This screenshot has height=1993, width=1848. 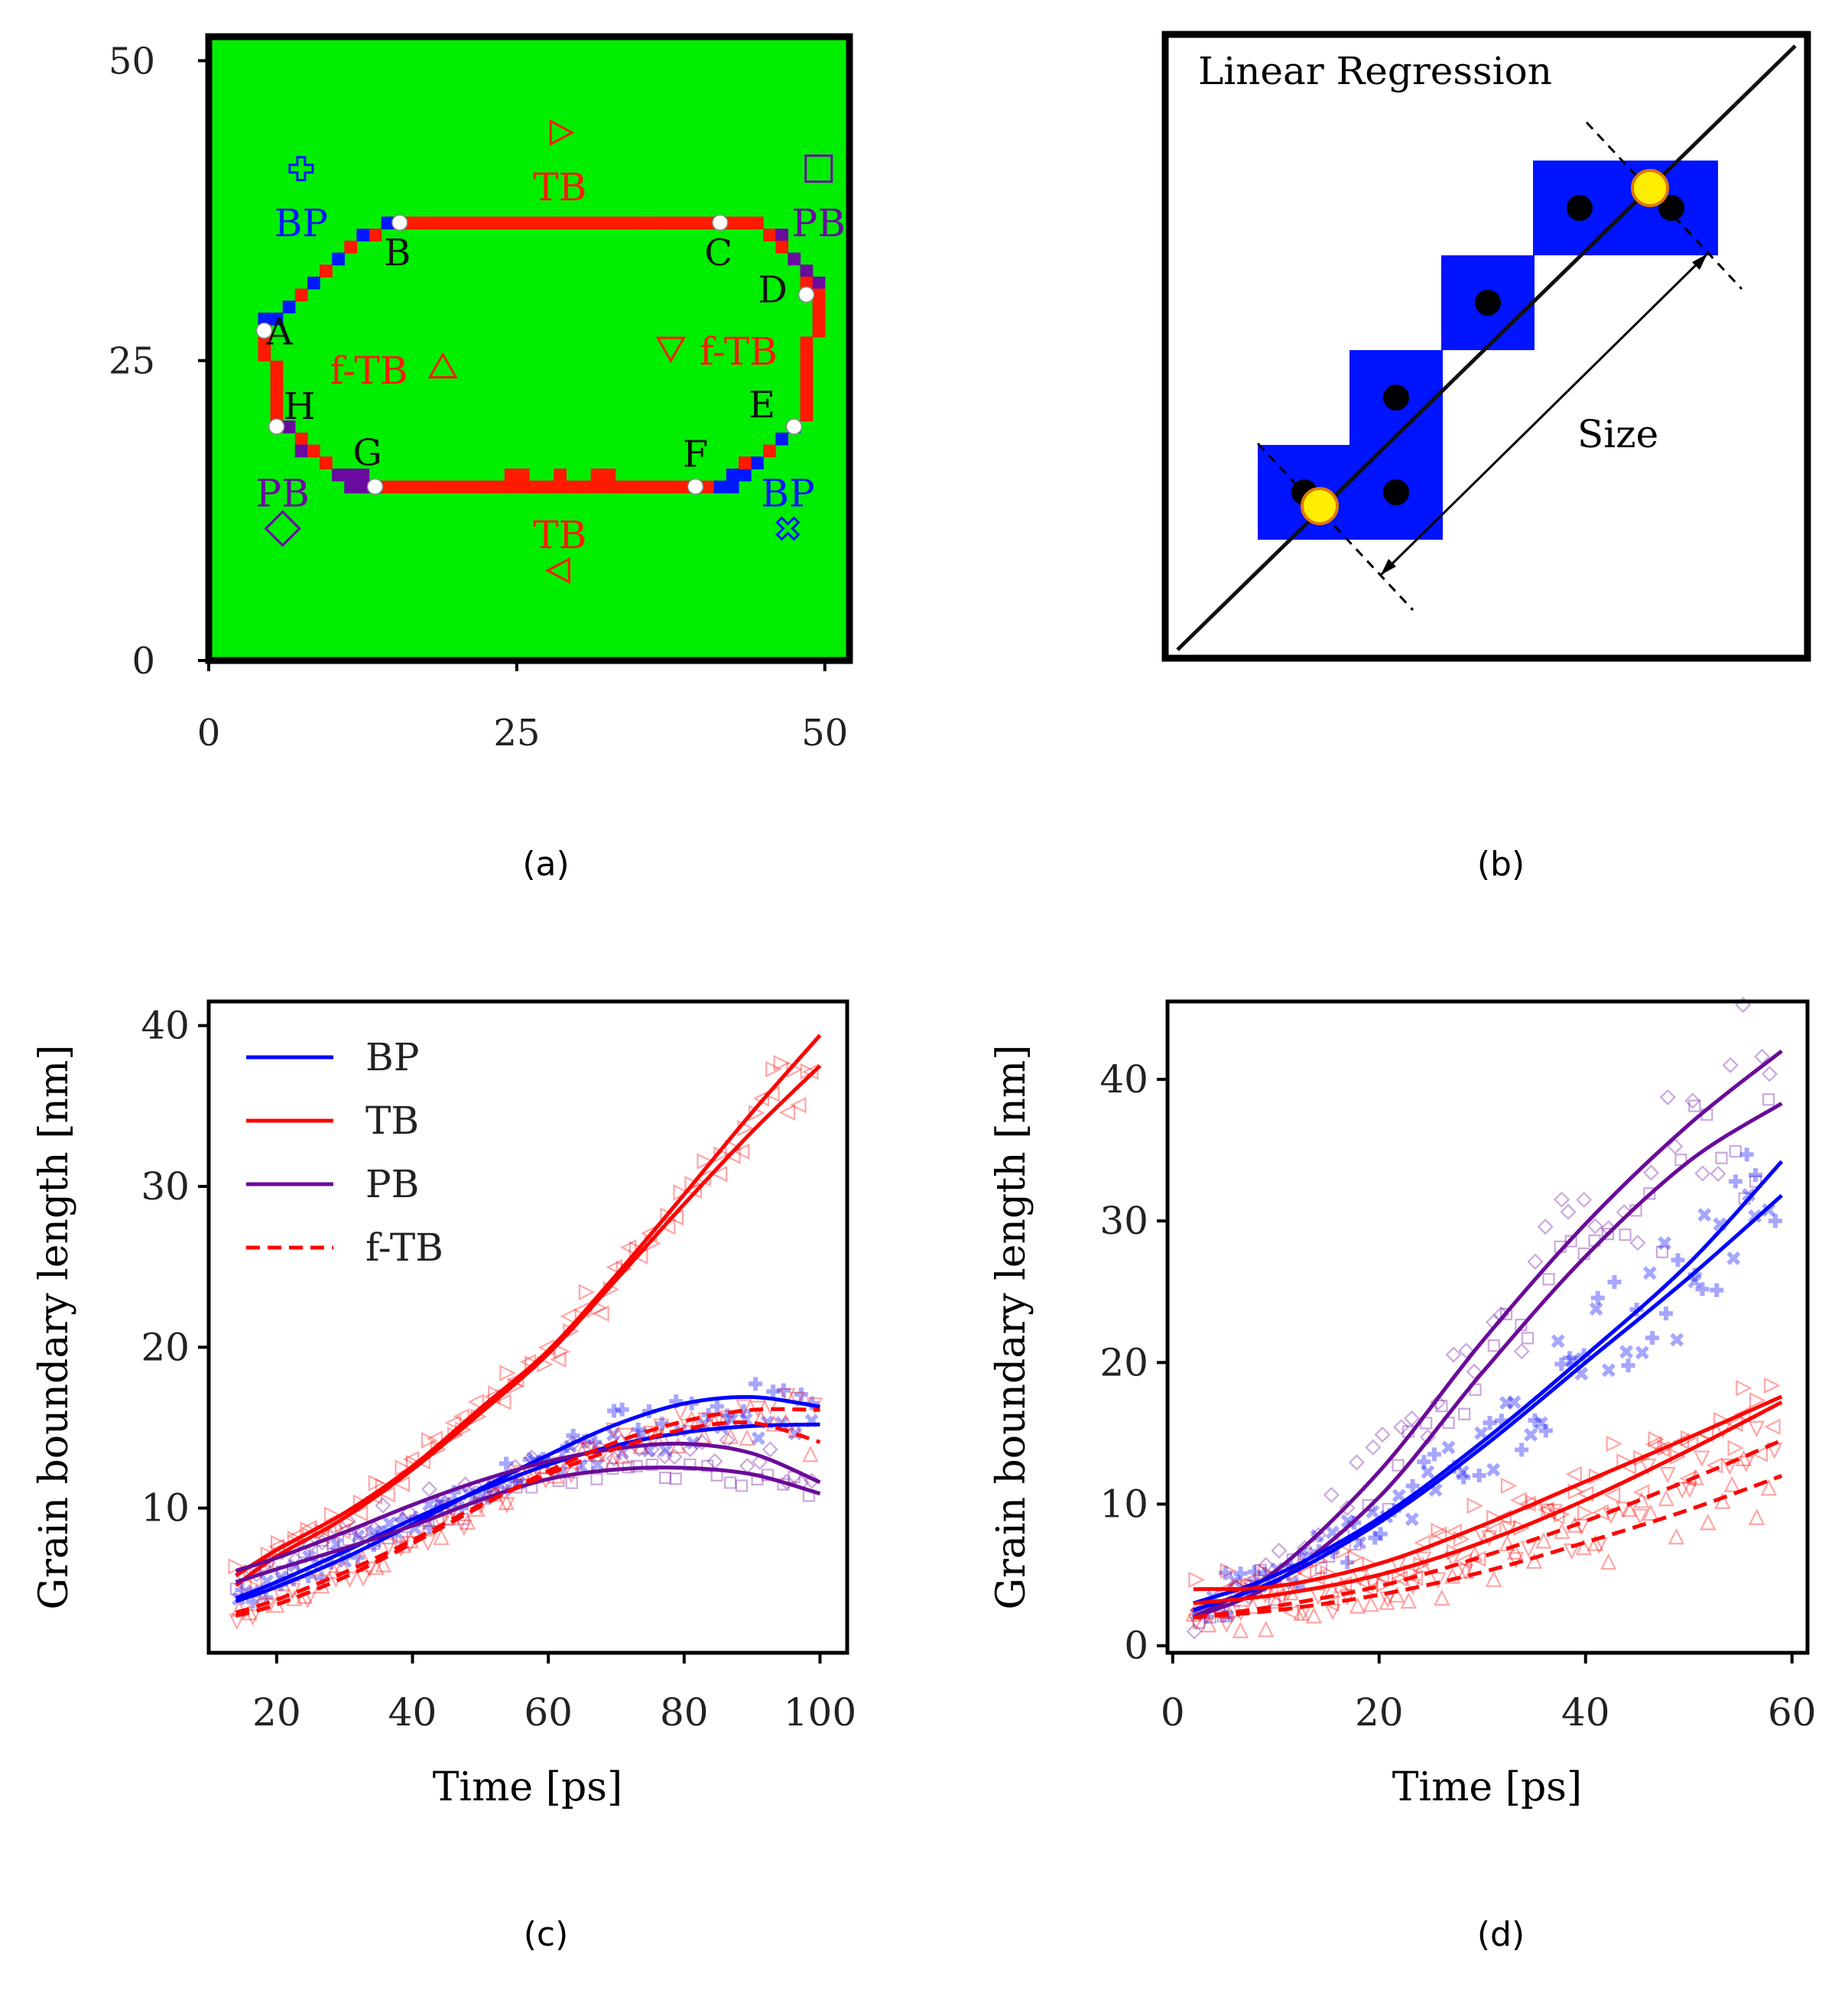 I want to click on x-tick-label: 40, so click(x=1585, y=1712).